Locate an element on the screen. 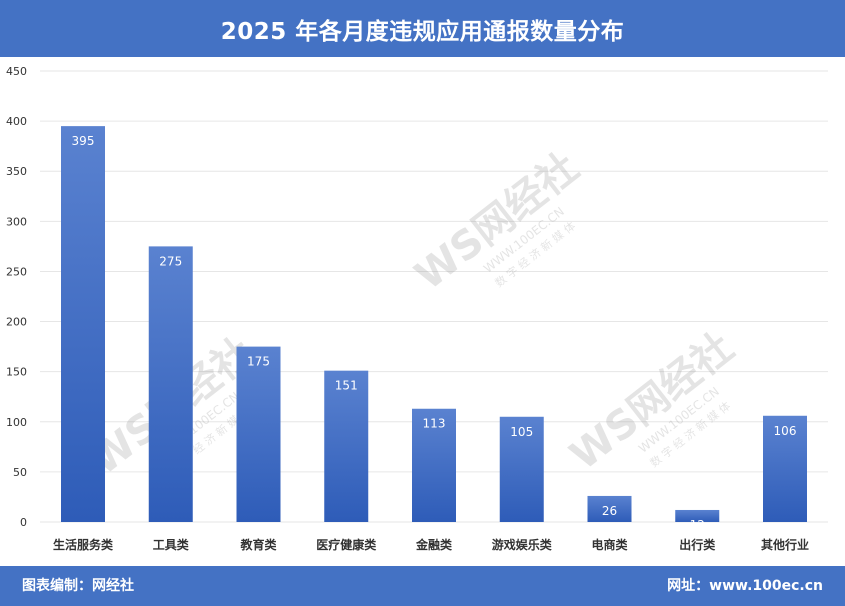  y-axis-ticks: 0 50 100 150 200 250 300 350 400 450 is located at coordinates (16, 297).